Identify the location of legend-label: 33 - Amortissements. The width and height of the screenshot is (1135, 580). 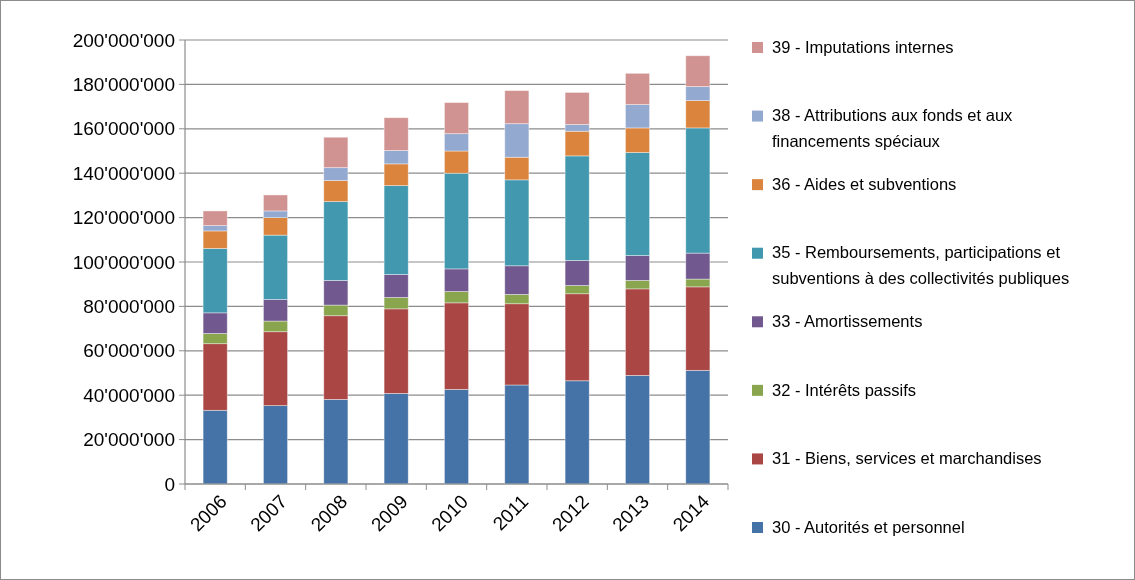
(847, 321).